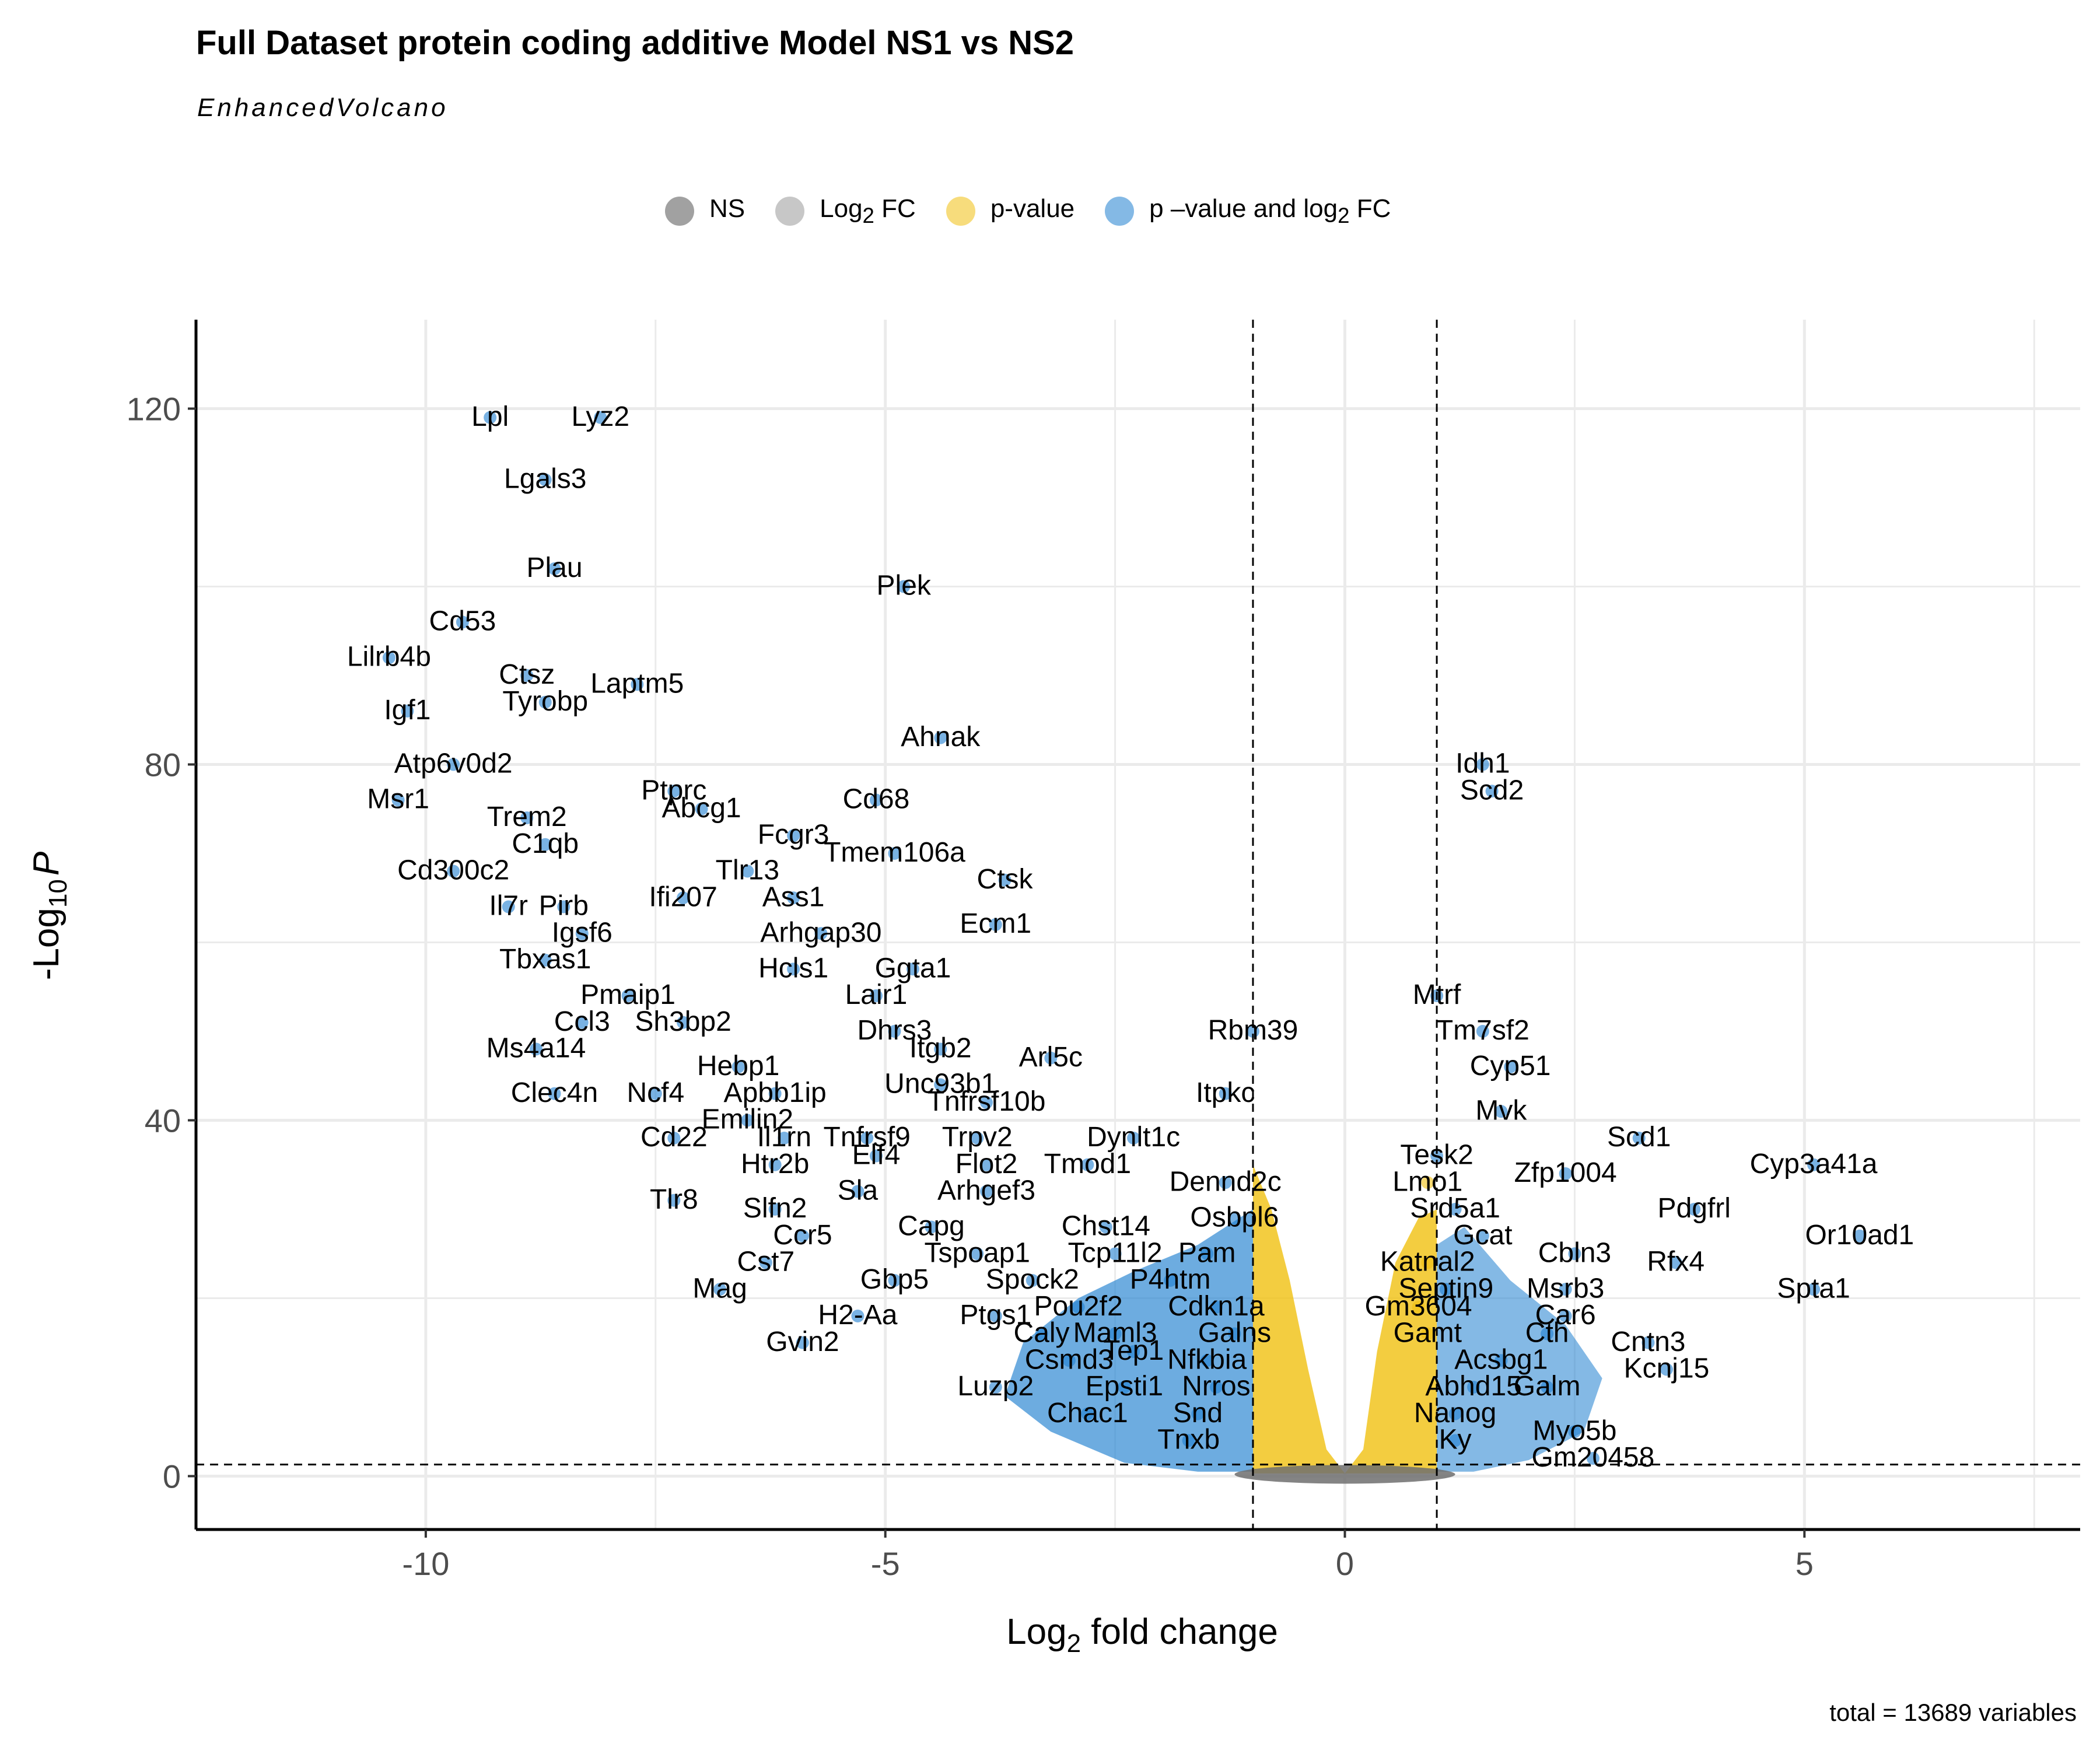  I want to click on point-Atp6v0d2, so click(453, 764).